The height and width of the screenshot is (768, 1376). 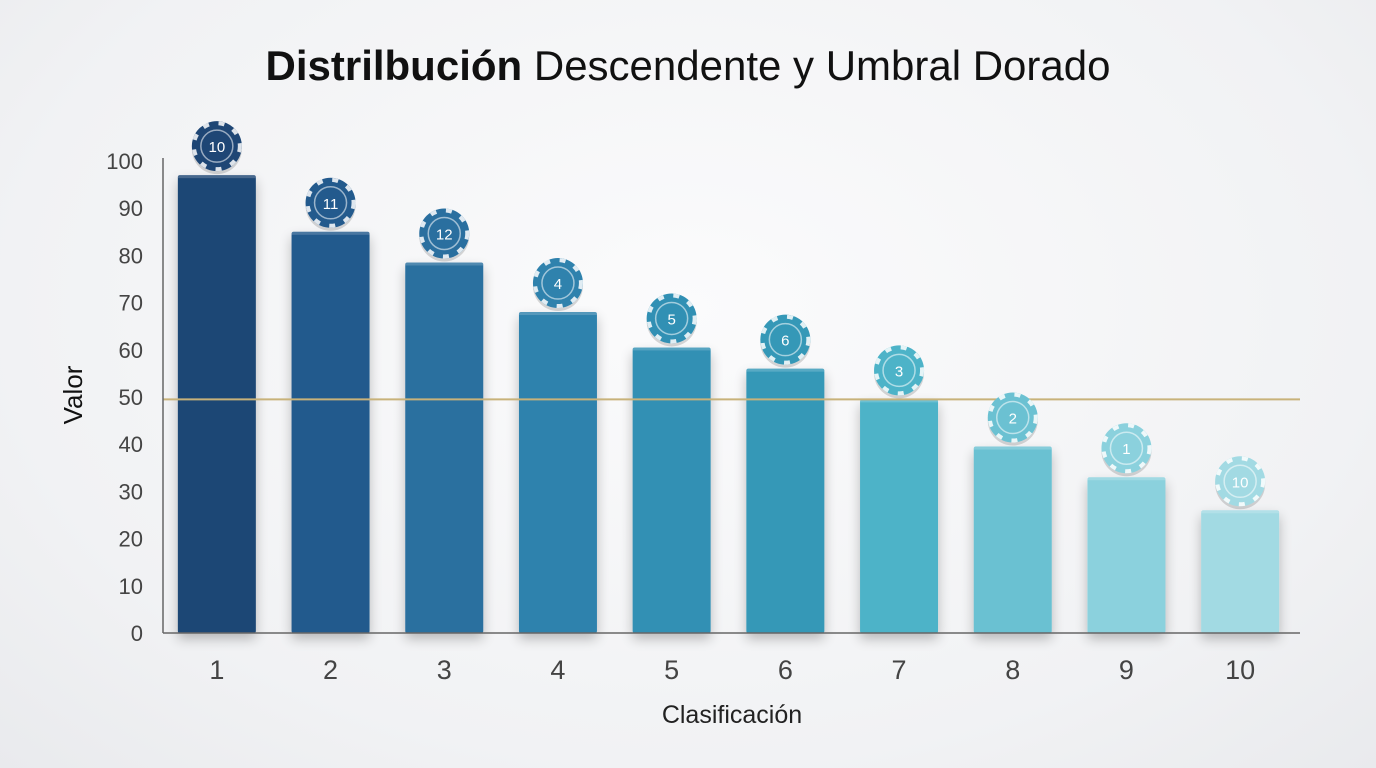 I want to click on x-tick-label: 3, so click(x=444, y=670).